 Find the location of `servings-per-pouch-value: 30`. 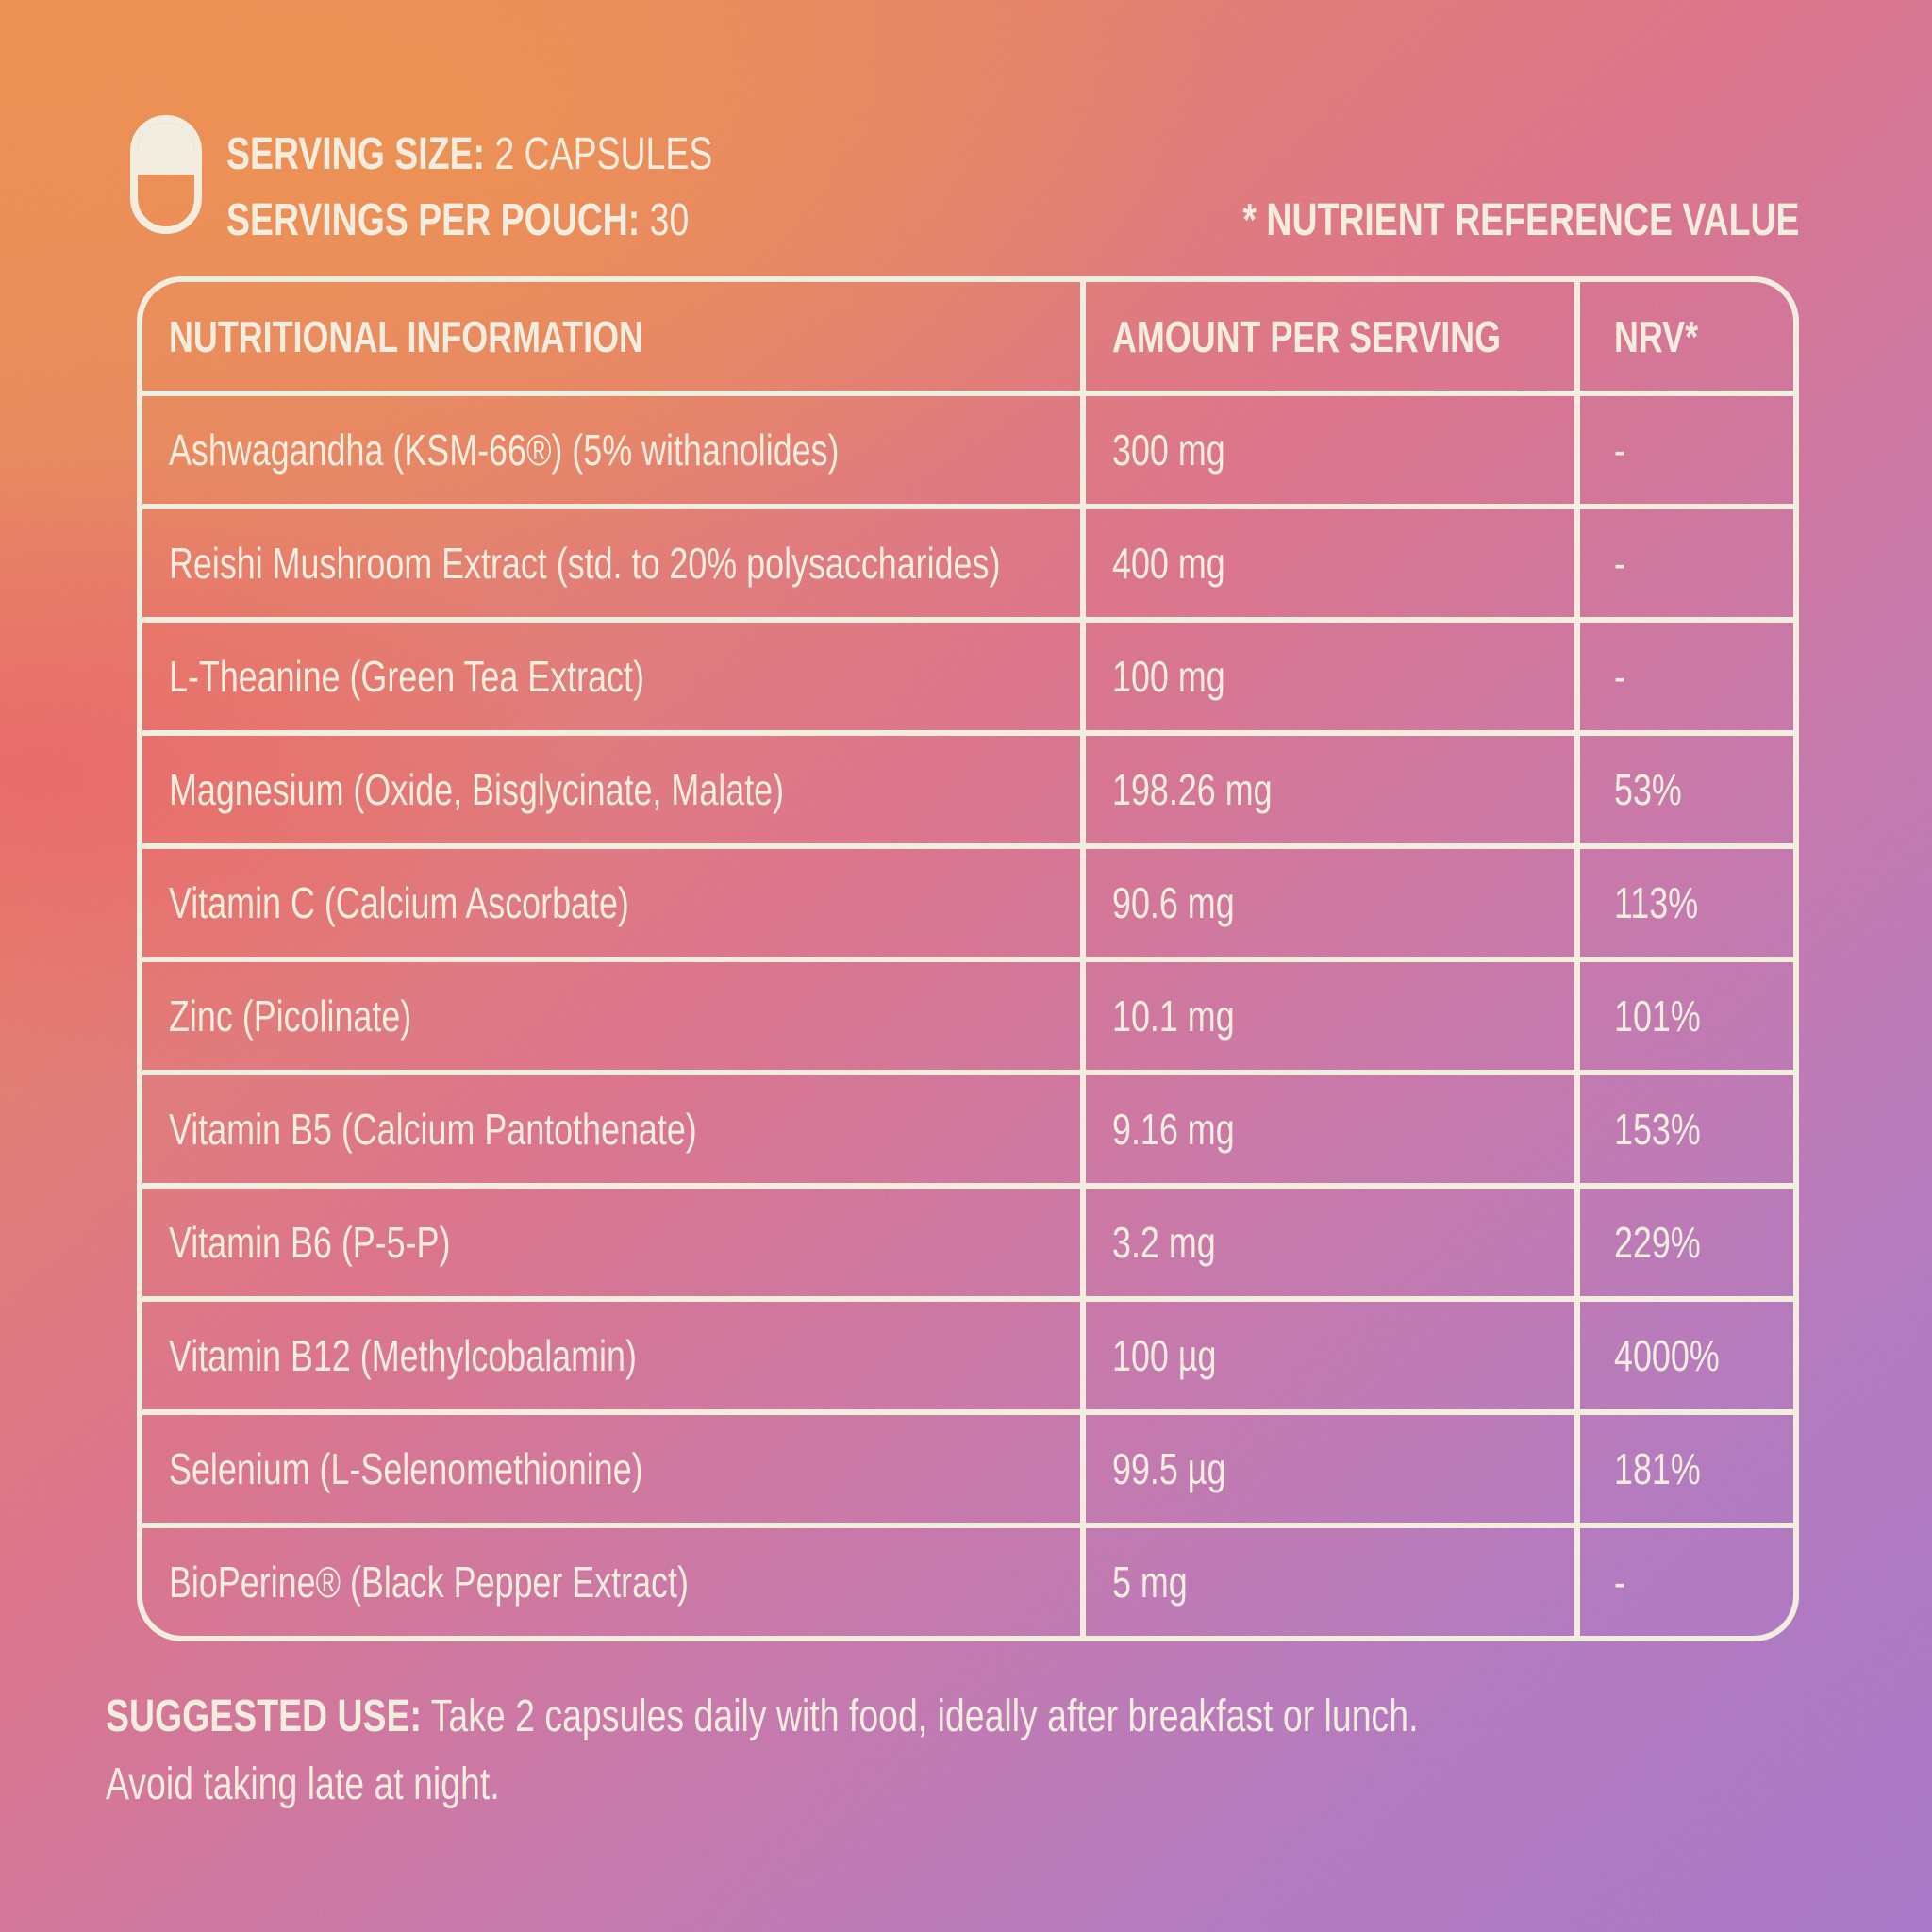

servings-per-pouch-value: 30 is located at coordinates (670, 220).